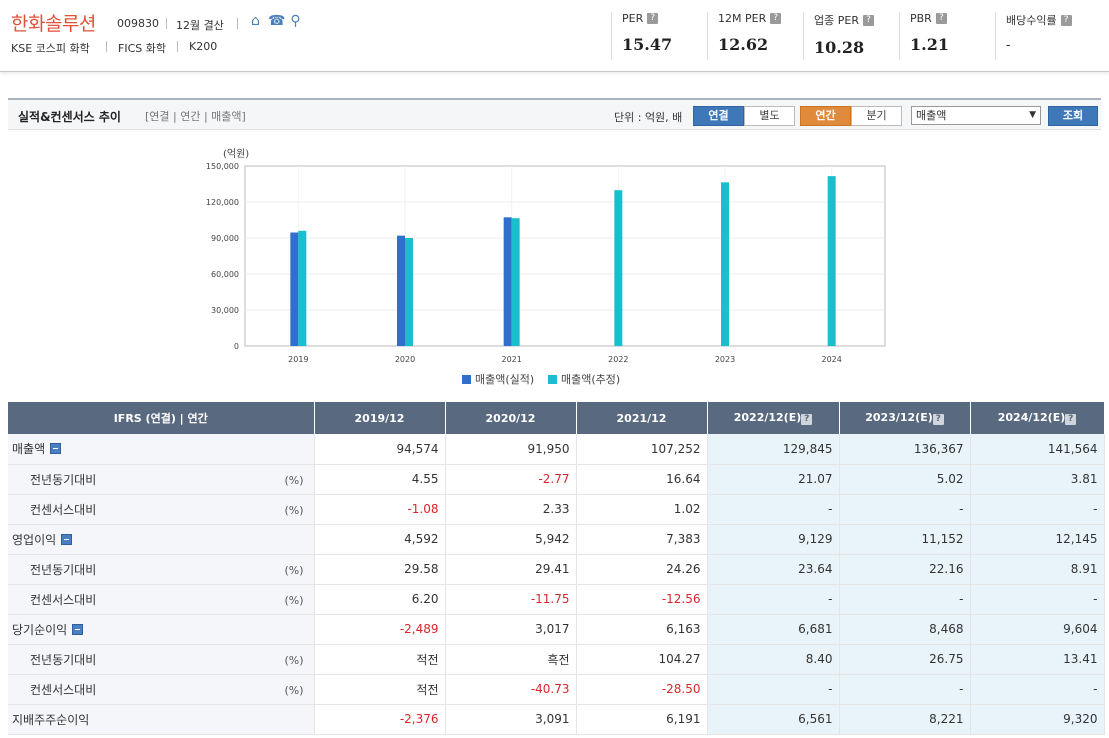 The image size is (1109, 738). Describe the element at coordinates (899, 417) in the screenshot. I see `column-header-text: 2023/12(E)` at that location.